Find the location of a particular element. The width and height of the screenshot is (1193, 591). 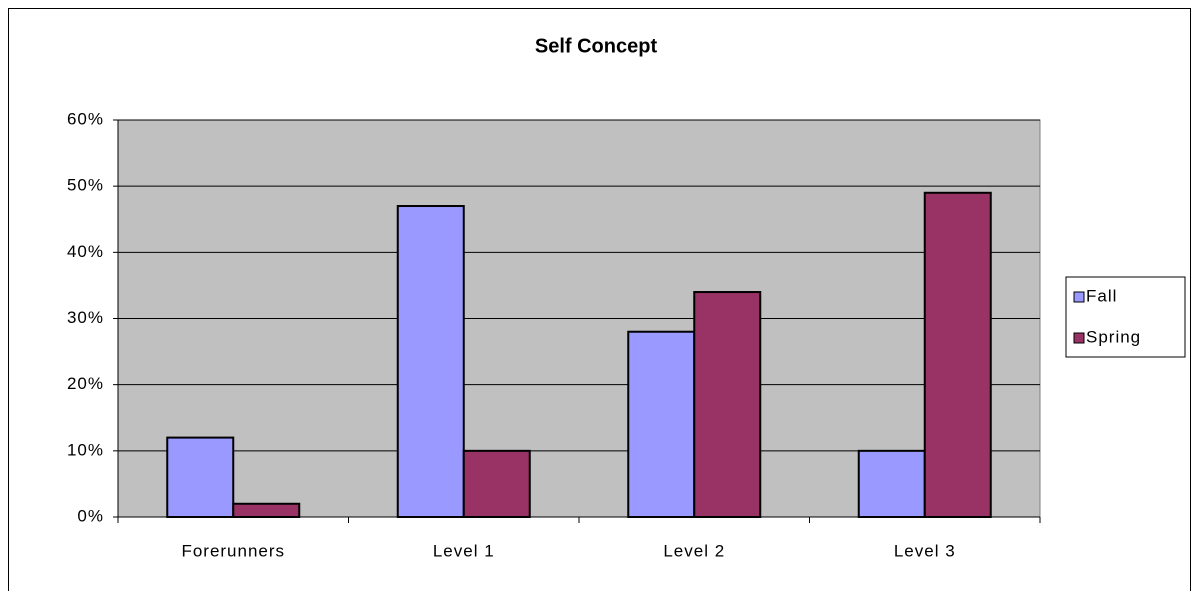

legend-box is located at coordinates (1125, 317).